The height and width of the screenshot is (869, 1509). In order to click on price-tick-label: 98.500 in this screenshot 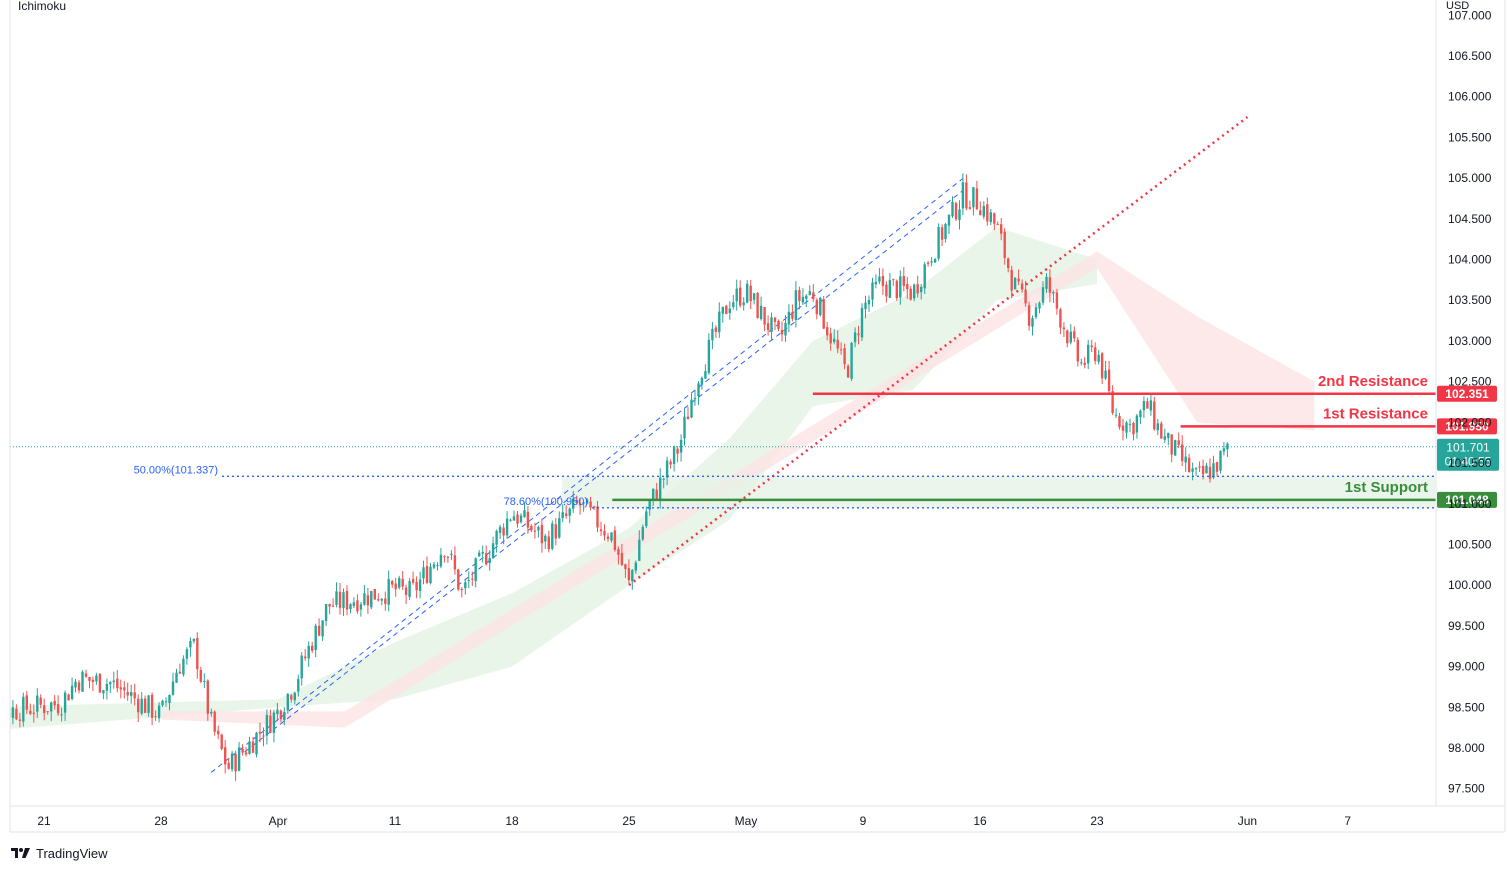, I will do `click(1466, 707)`.